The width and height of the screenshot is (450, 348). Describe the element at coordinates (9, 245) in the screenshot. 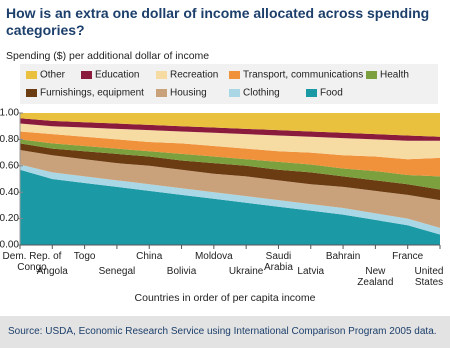

I see `y-tick-label: 0.00` at that location.